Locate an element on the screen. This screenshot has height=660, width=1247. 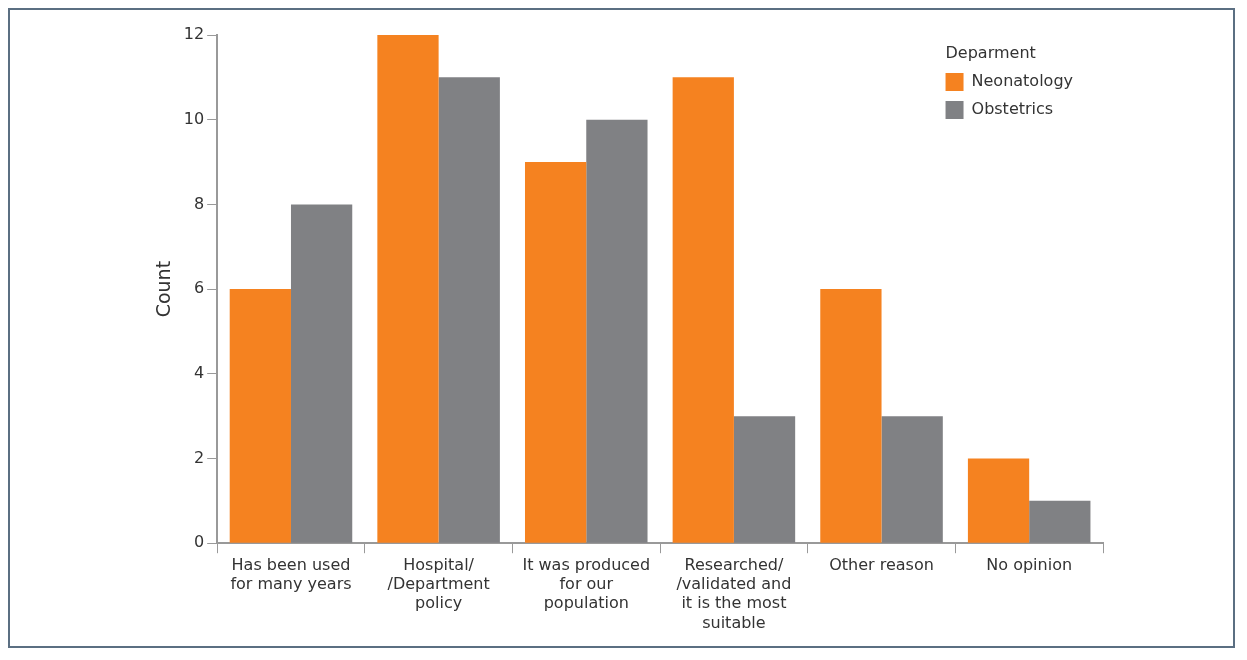
x-tick-label: Has been used for many years is located at coordinates (291, 574).